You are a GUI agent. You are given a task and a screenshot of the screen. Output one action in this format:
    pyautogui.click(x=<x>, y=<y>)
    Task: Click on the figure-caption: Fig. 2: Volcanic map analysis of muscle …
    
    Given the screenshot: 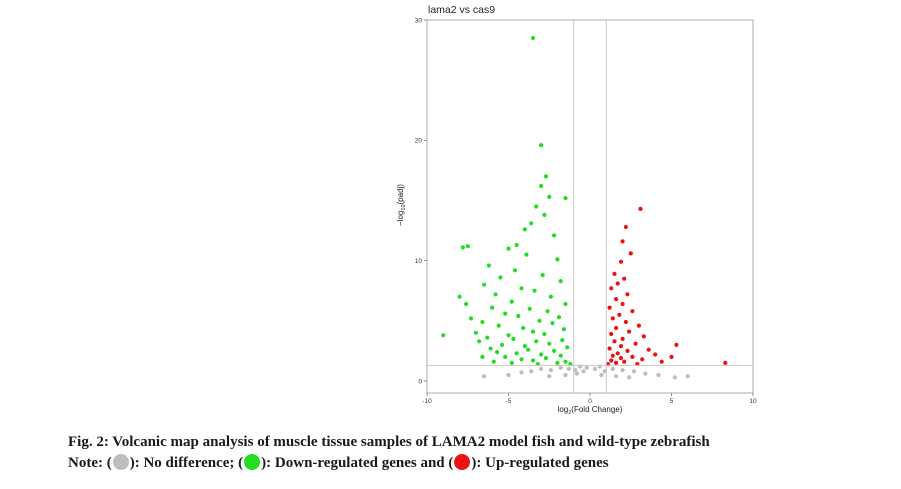 What is the action you would take?
    pyautogui.click(x=478, y=453)
    